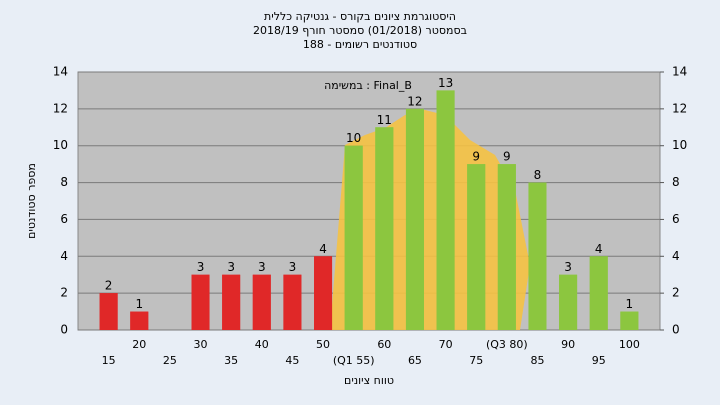  Describe the element at coordinates (568, 344) in the screenshot. I see `x-tick-label: 90` at that location.